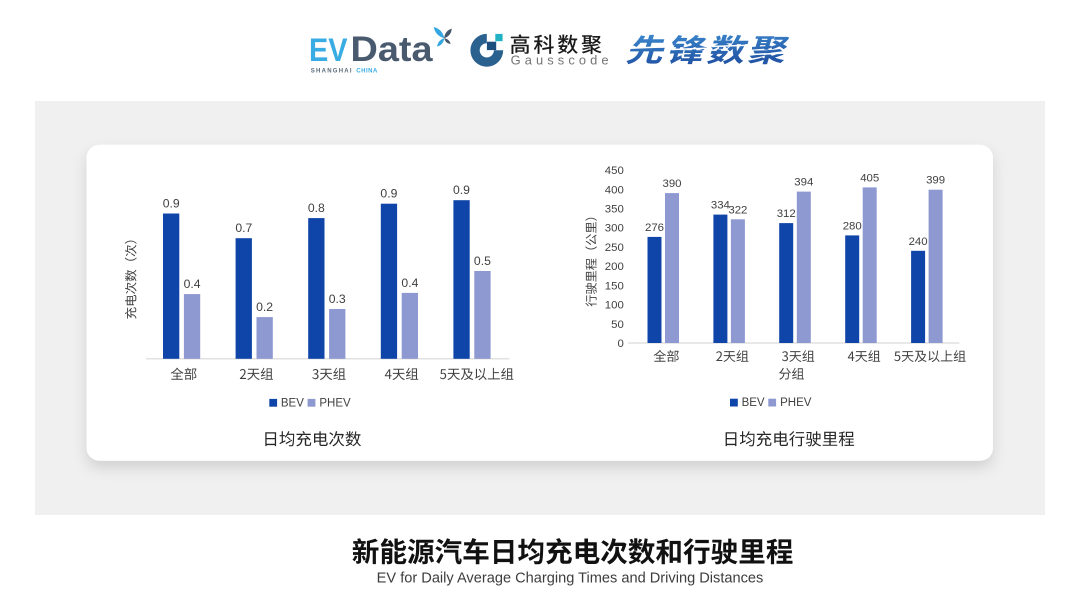 This screenshot has height=613, width=1080. Describe the element at coordinates (671, 184) in the screenshot. I see `svg-text: 390` at that location.